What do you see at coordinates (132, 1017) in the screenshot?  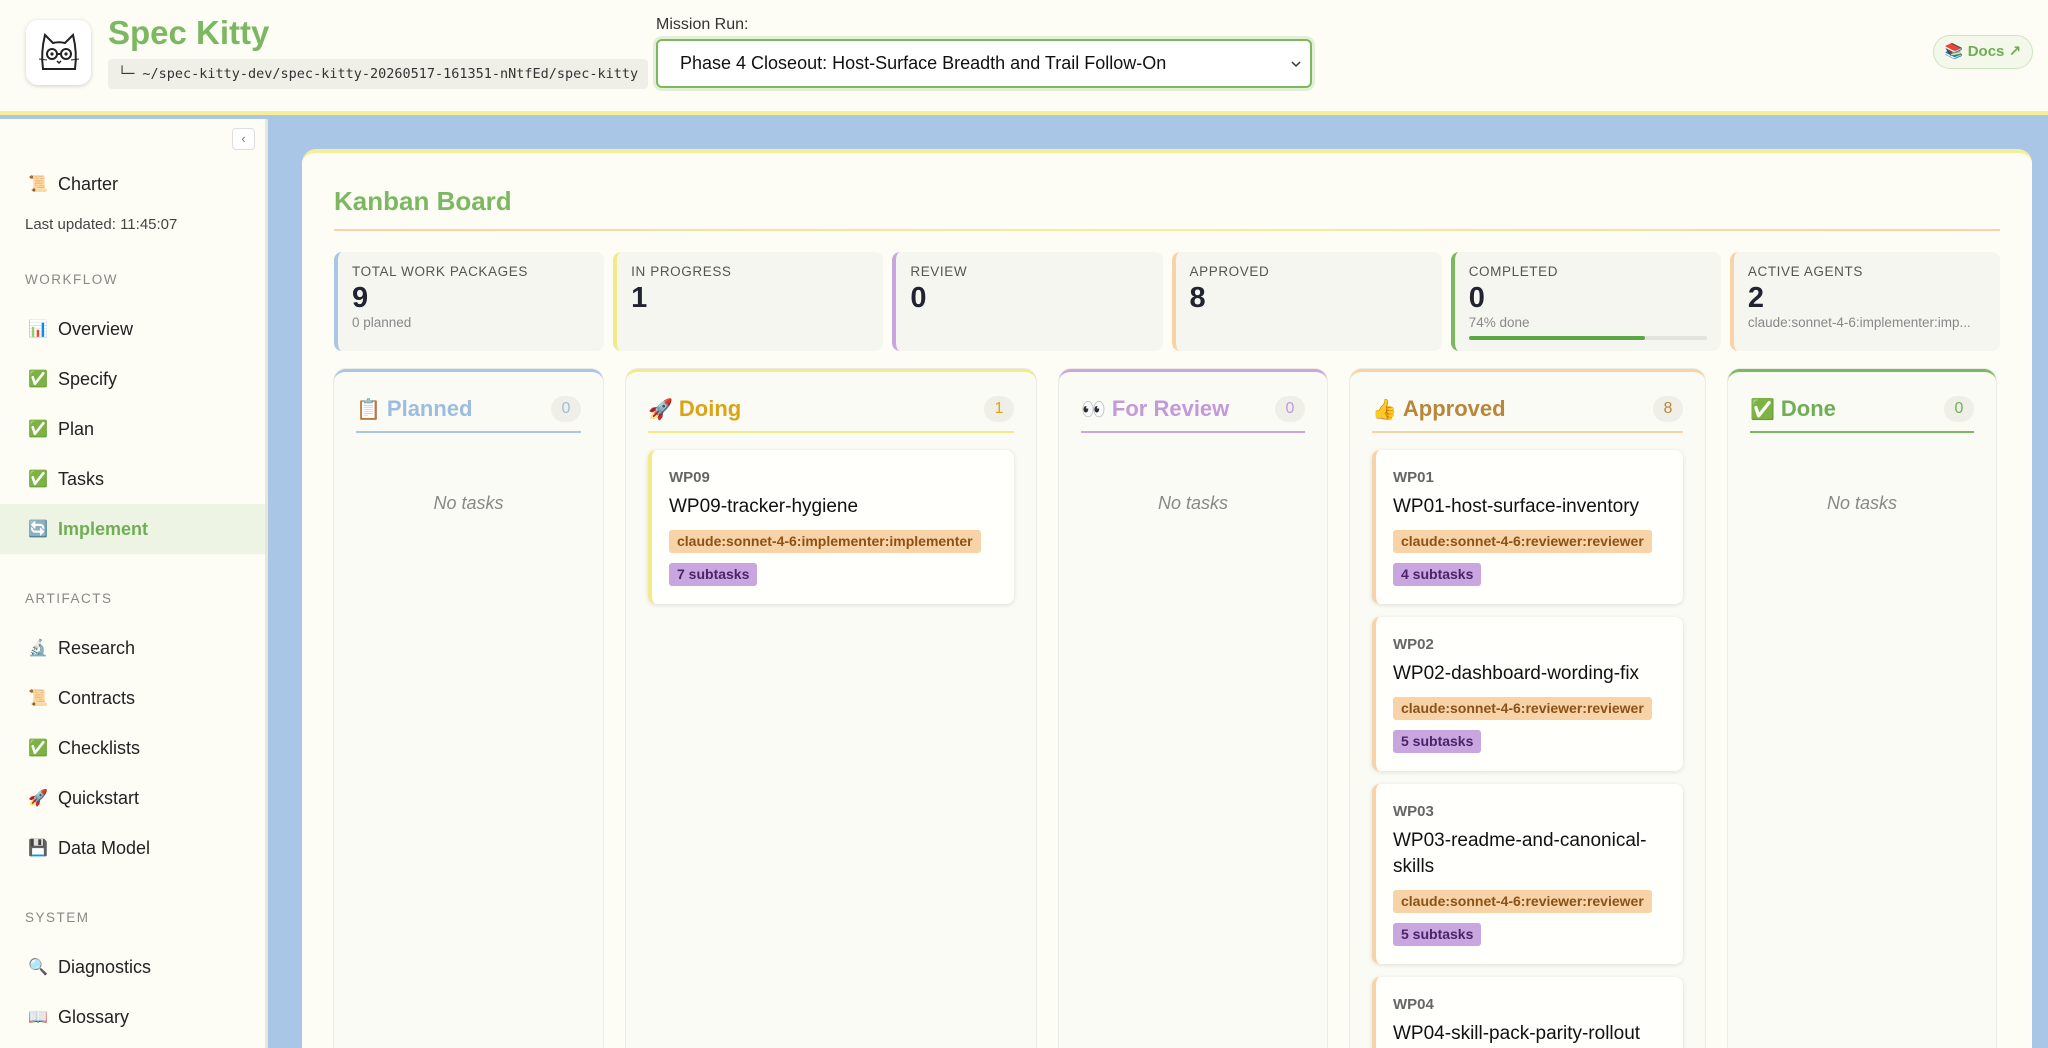 I see `nav-item: 📖 Glossary` at bounding box center [132, 1017].